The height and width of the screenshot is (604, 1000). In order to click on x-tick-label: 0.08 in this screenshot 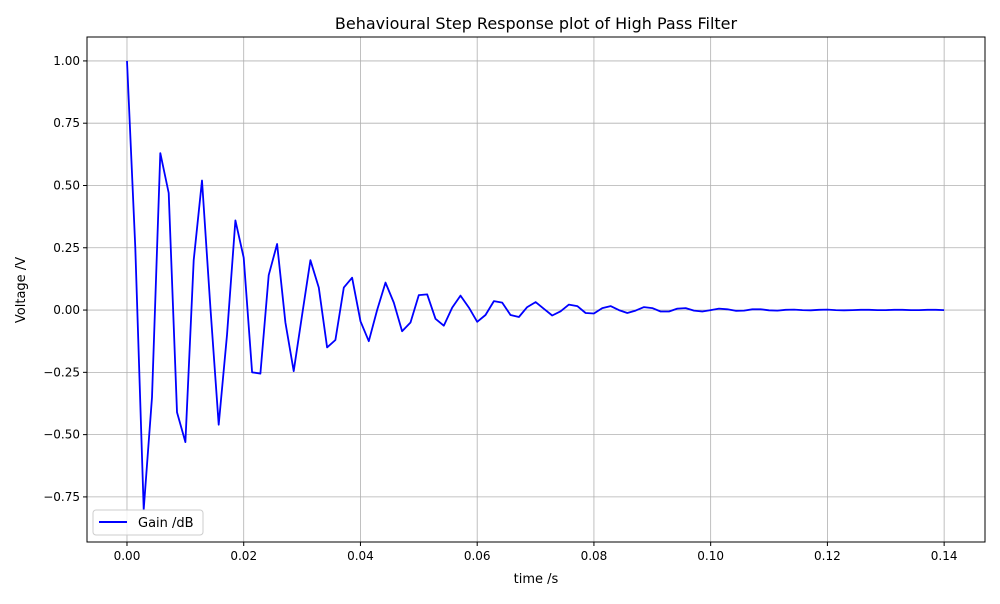, I will do `click(594, 556)`.